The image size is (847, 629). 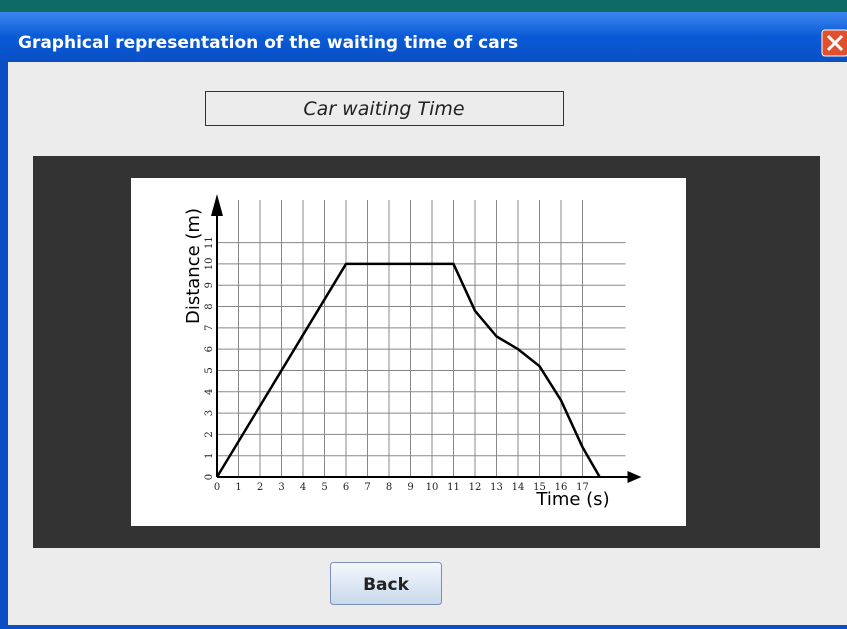 I want to click on x-tick-label: 9, so click(x=410, y=487).